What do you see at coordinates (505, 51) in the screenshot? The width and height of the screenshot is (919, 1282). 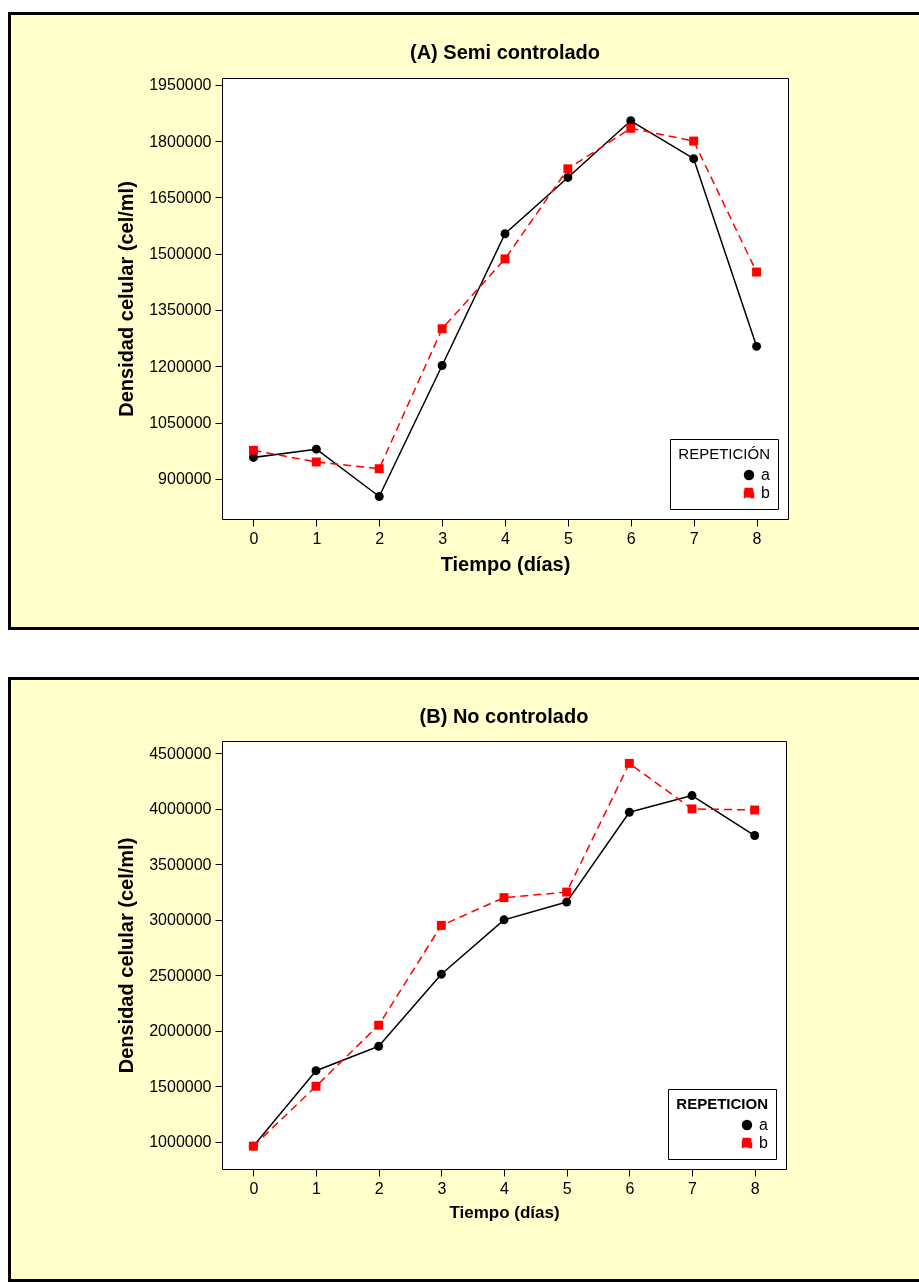 I see `chart-title: (A) Semi controlado` at bounding box center [505, 51].